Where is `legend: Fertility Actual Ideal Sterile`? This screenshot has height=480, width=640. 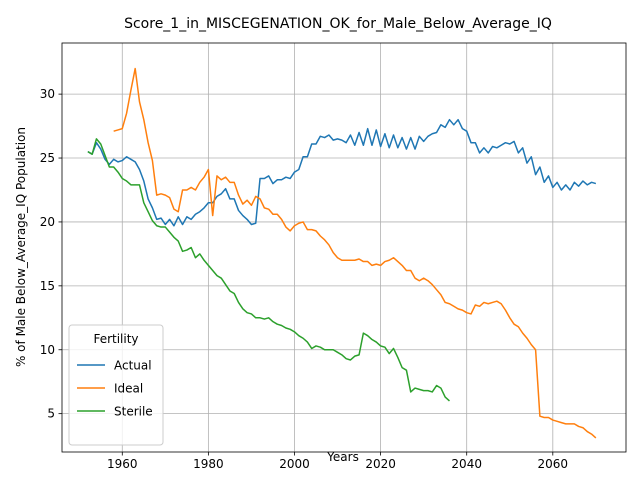 legend: Fertility Actual Ideal Sterile is located at coordinates (116, 385).